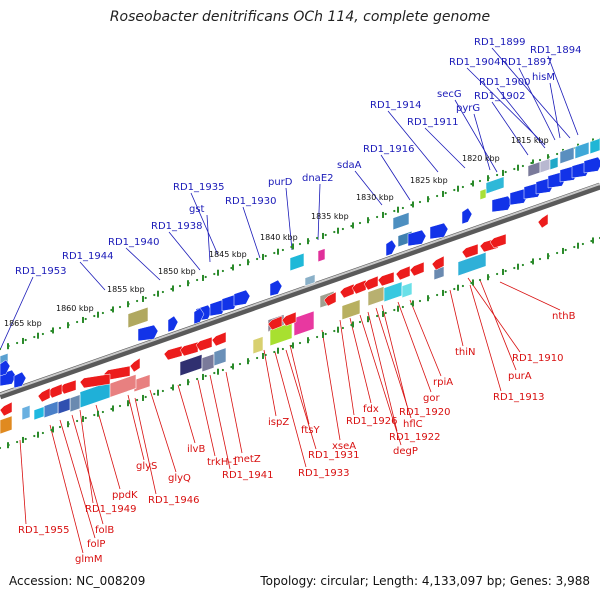 Image resolution: width=600 pixels, height=600 pixels. Describe the element at coordinates (126, 289) in the screenshot. I see `scale-label: 1855 kbp` at that location.